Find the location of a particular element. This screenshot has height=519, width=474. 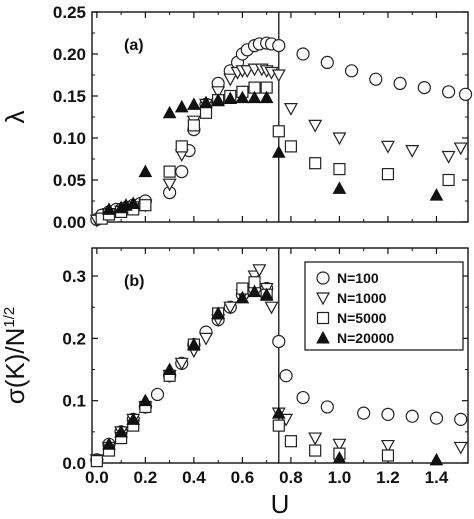

legend-marker-3-point is located at coordinates (323, 337).